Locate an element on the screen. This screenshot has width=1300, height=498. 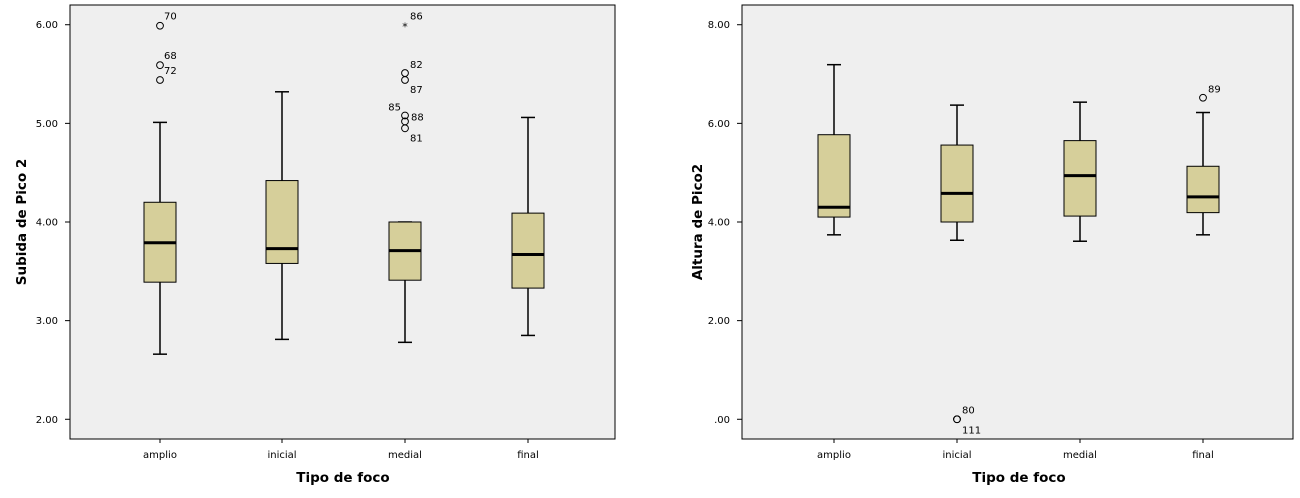
outlier-label: 89 is located at coordinates (1214, 90).